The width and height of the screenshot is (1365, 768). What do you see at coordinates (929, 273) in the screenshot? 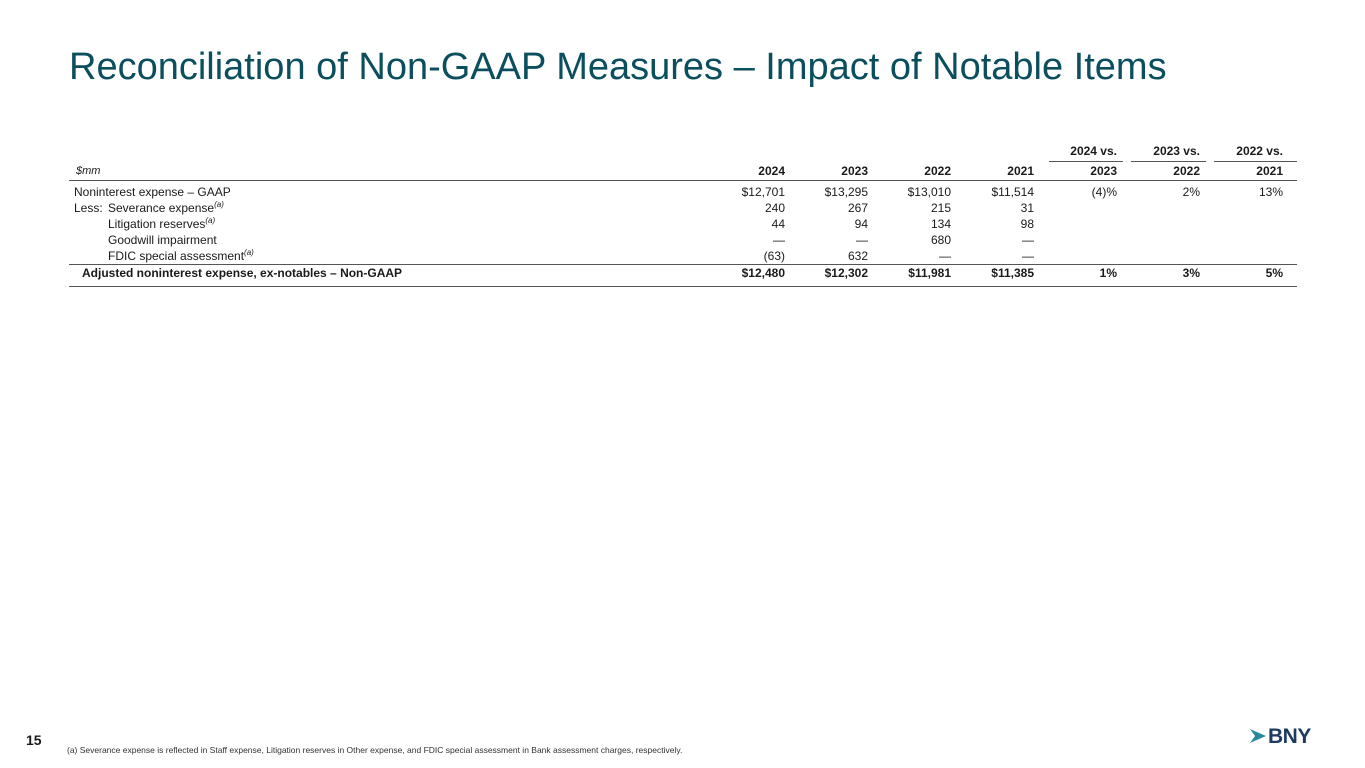
I see `table-cell: $11,981` at bounding box center [929, 273].